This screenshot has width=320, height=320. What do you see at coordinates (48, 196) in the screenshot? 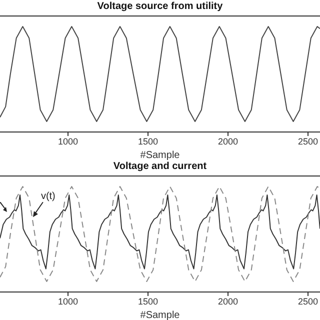
I see `annotation: v(t)` at bounding box center [48, 196].